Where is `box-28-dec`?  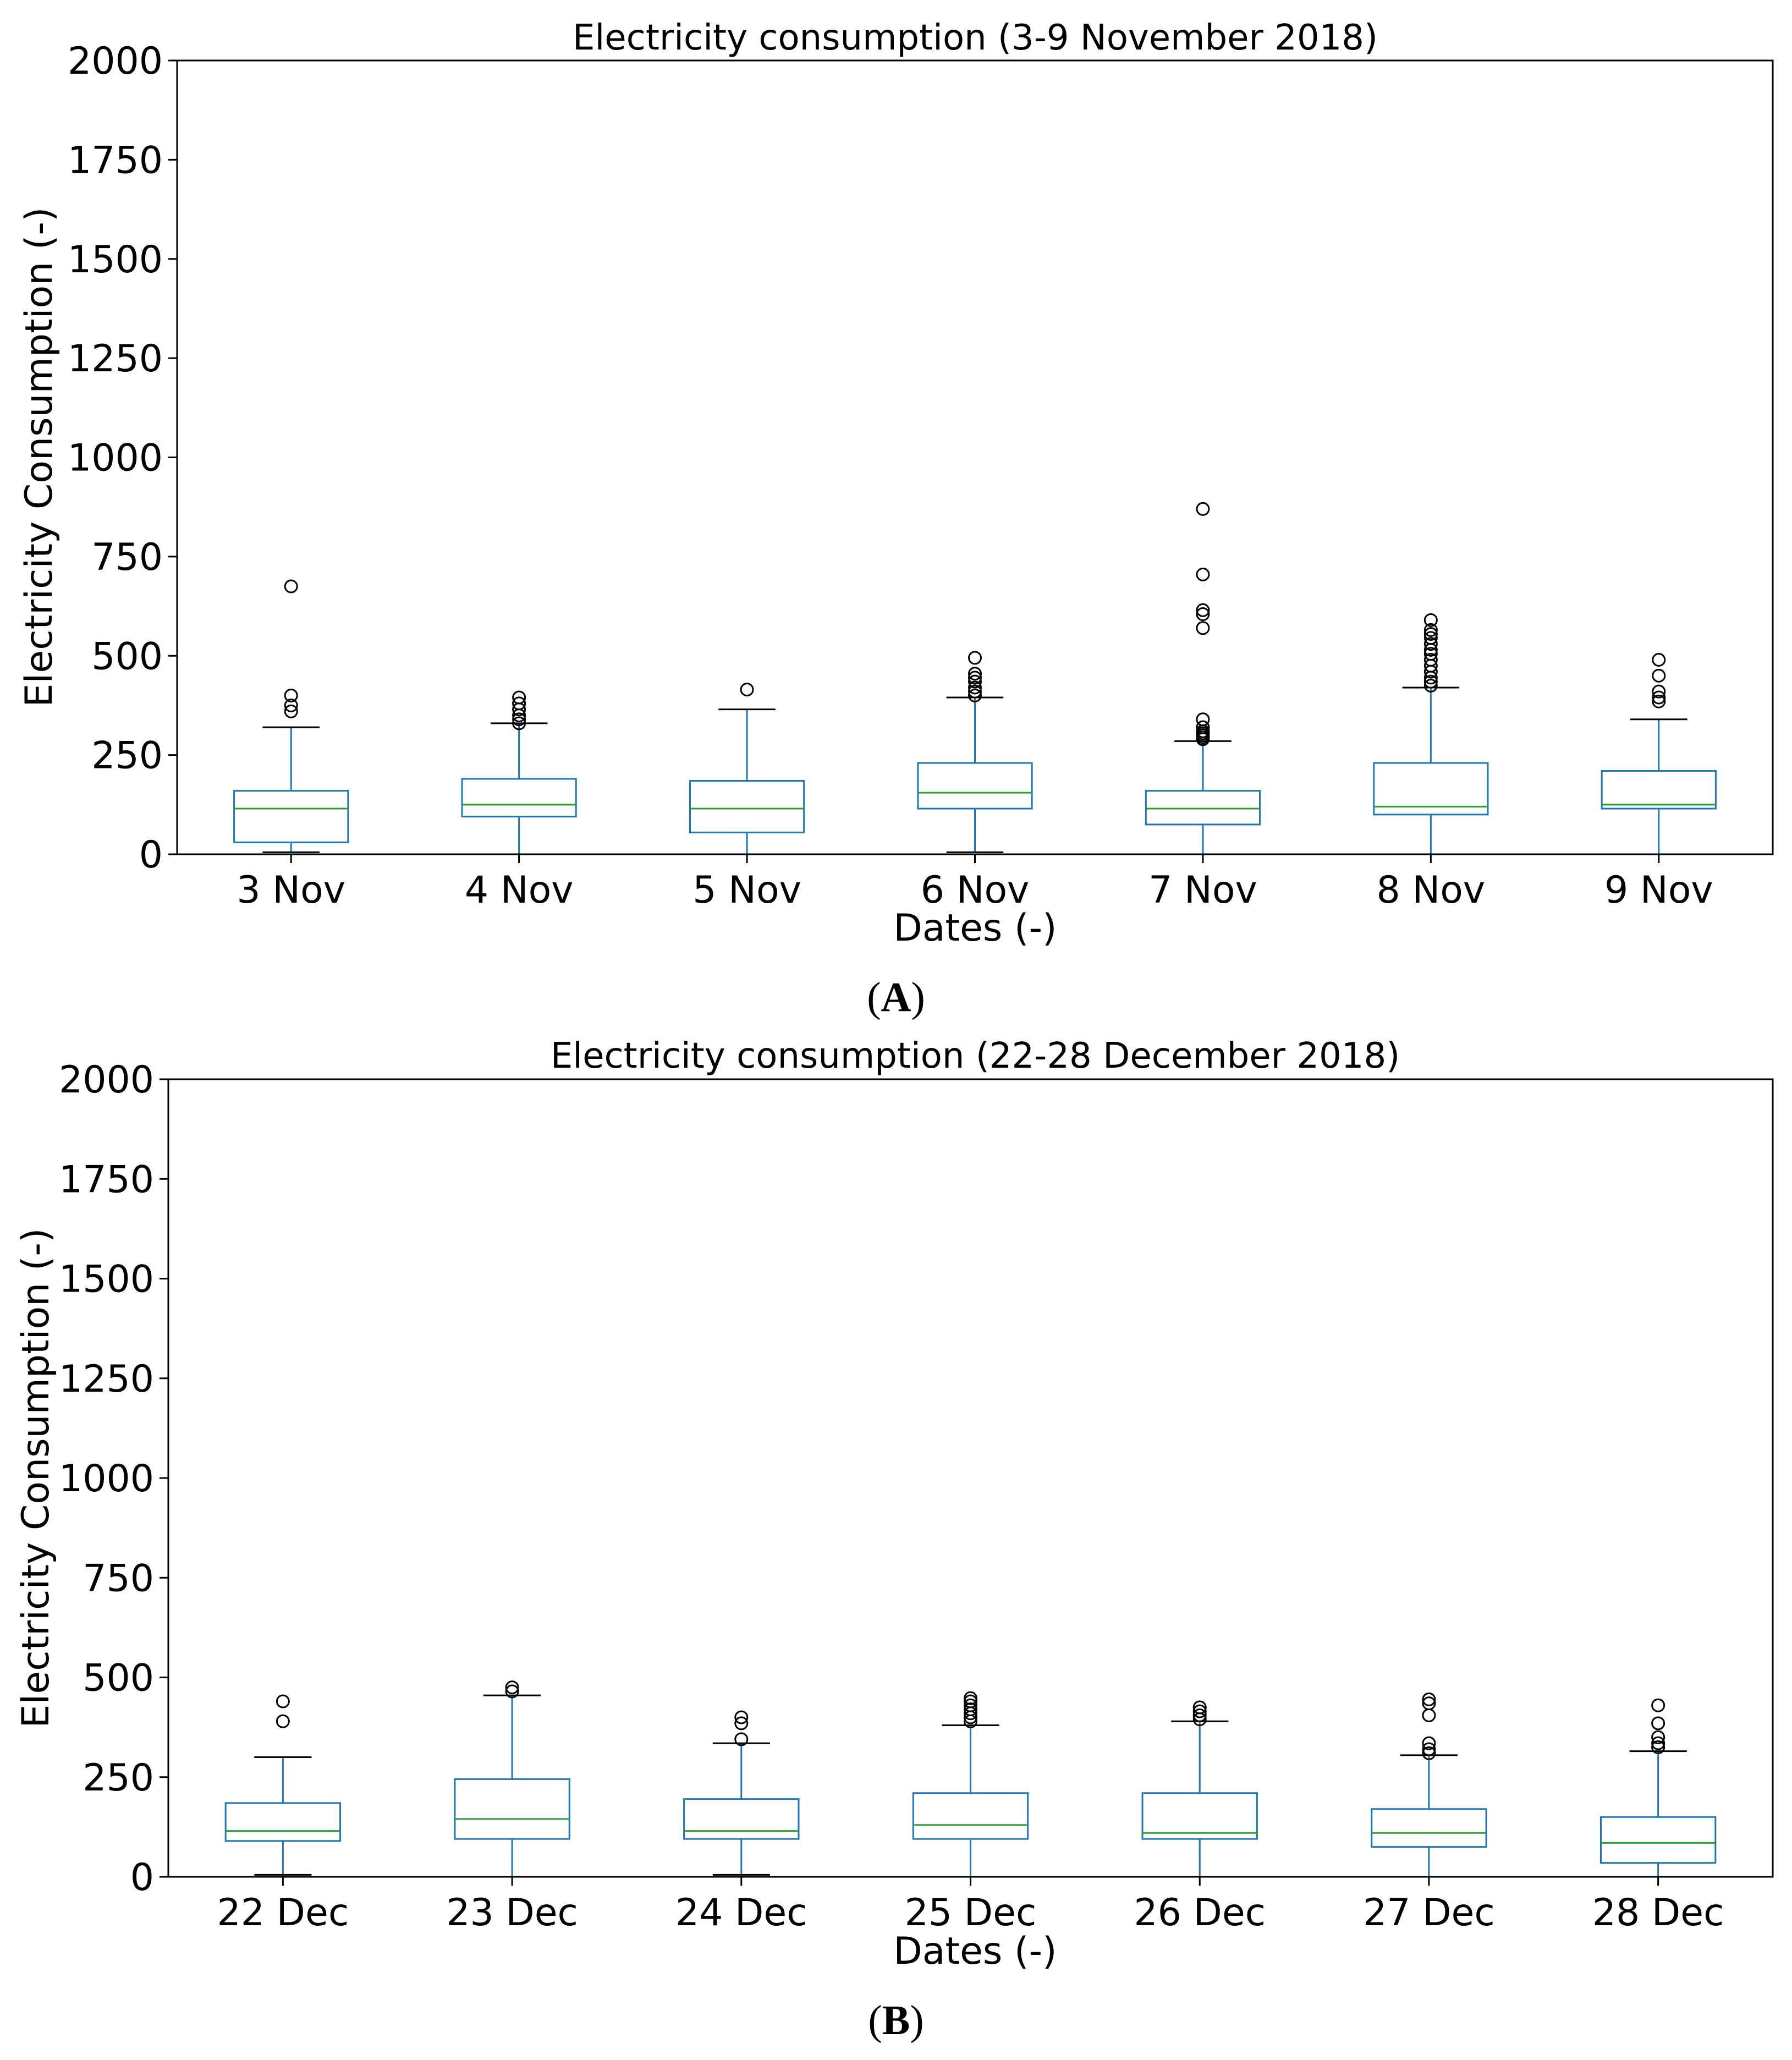
box-28-dec is located at coordinates (1658, 1788).